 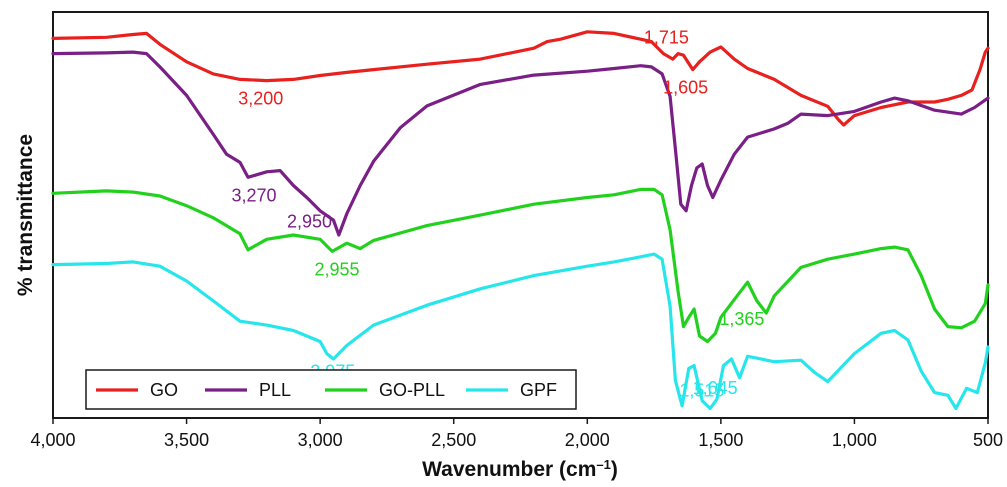 I want to click on peak-label: 2,950, so click(x=309, y=221).